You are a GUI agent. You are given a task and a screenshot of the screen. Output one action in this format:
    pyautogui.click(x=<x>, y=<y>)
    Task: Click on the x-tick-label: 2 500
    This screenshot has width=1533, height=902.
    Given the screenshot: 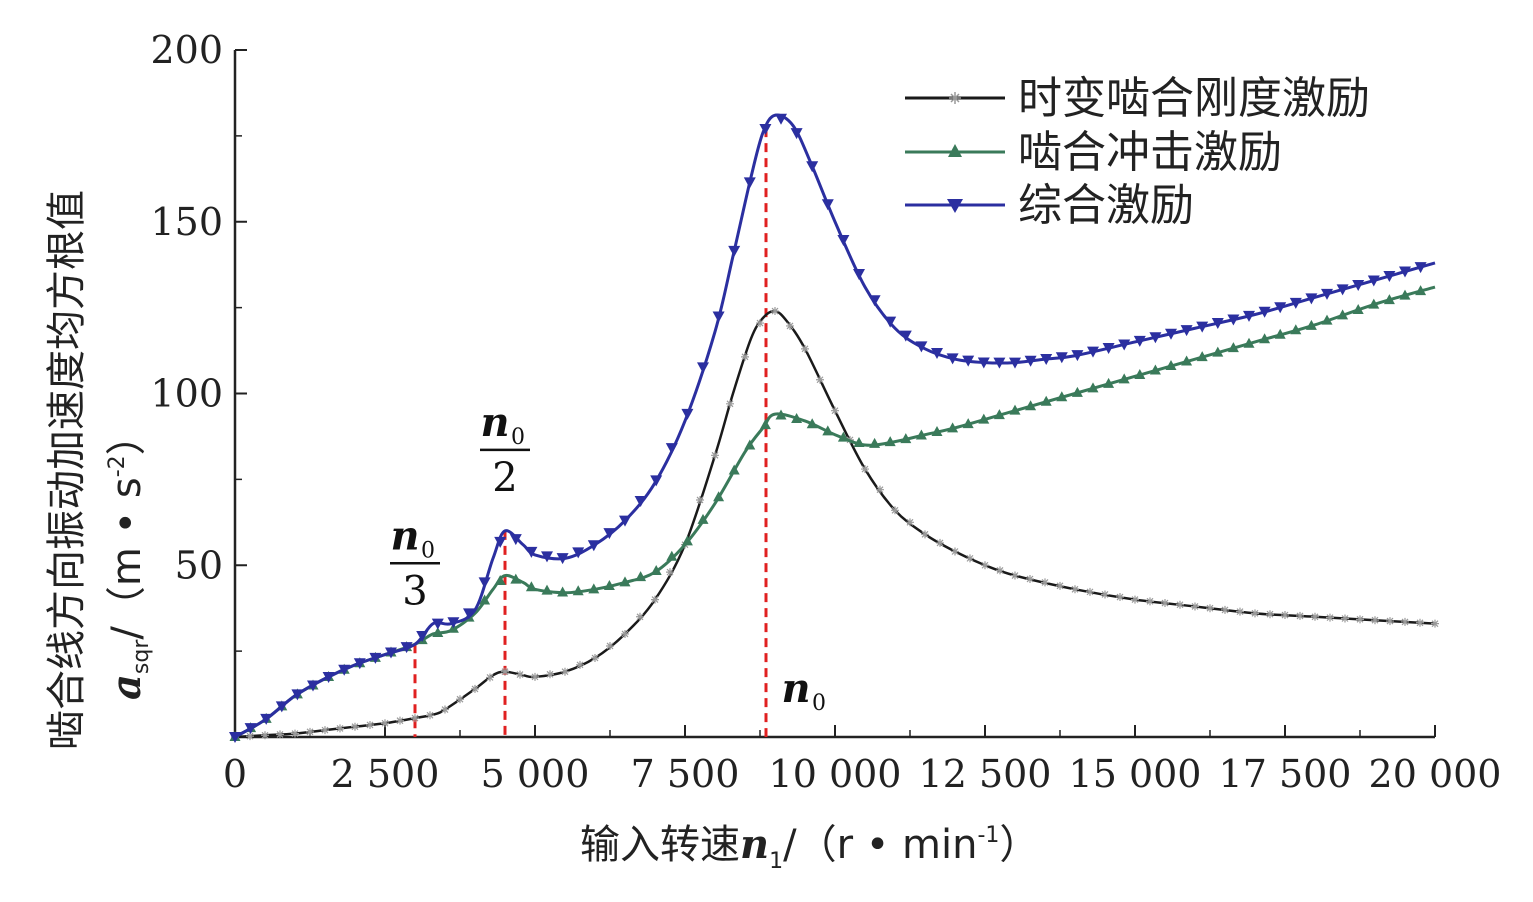 What is the action you would take?
    pyautogui.click(x=385, y=774)
    